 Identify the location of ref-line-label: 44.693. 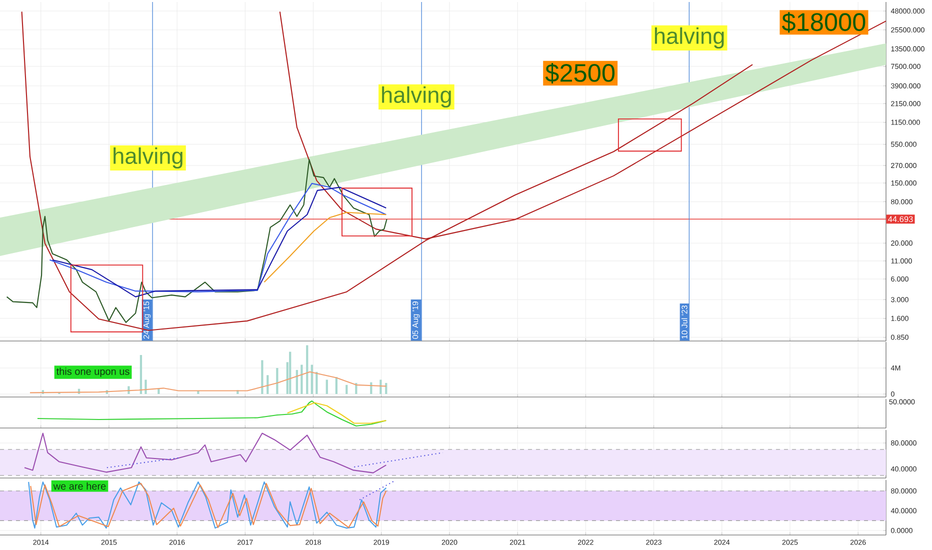
(900, 219).